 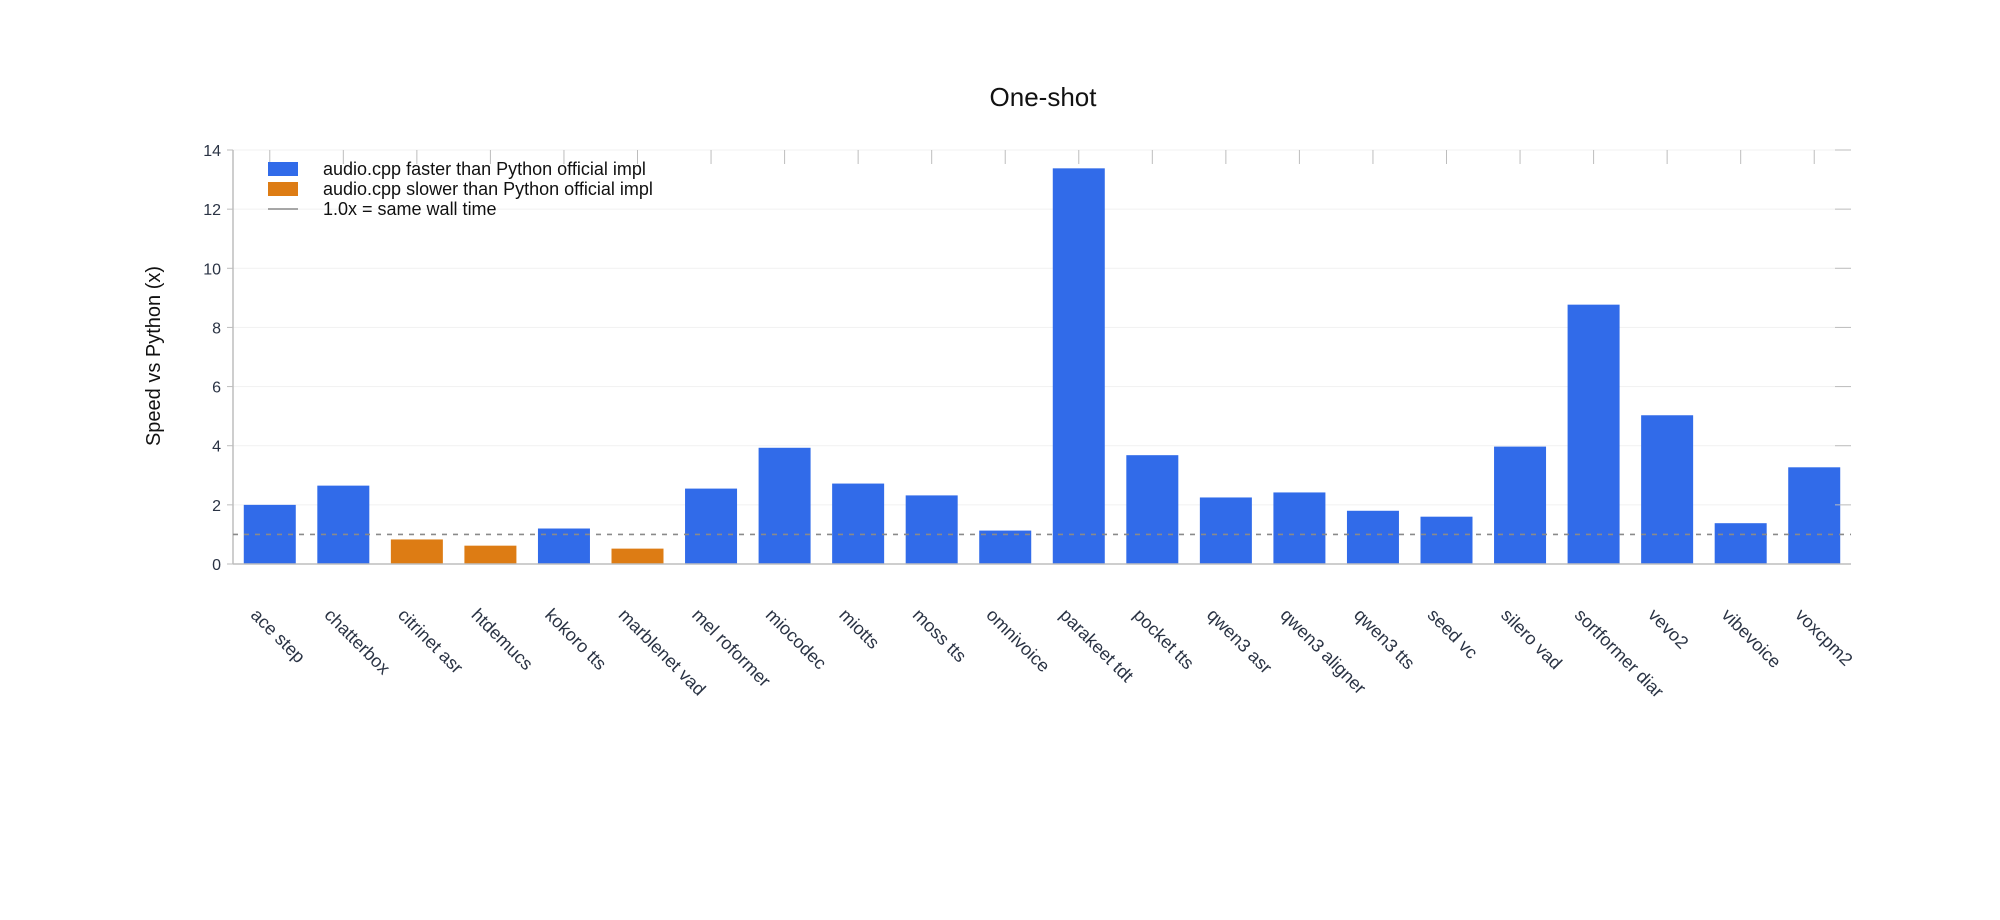 I want to click on bar-sortformer-diar, so click(x=1593, y=434).